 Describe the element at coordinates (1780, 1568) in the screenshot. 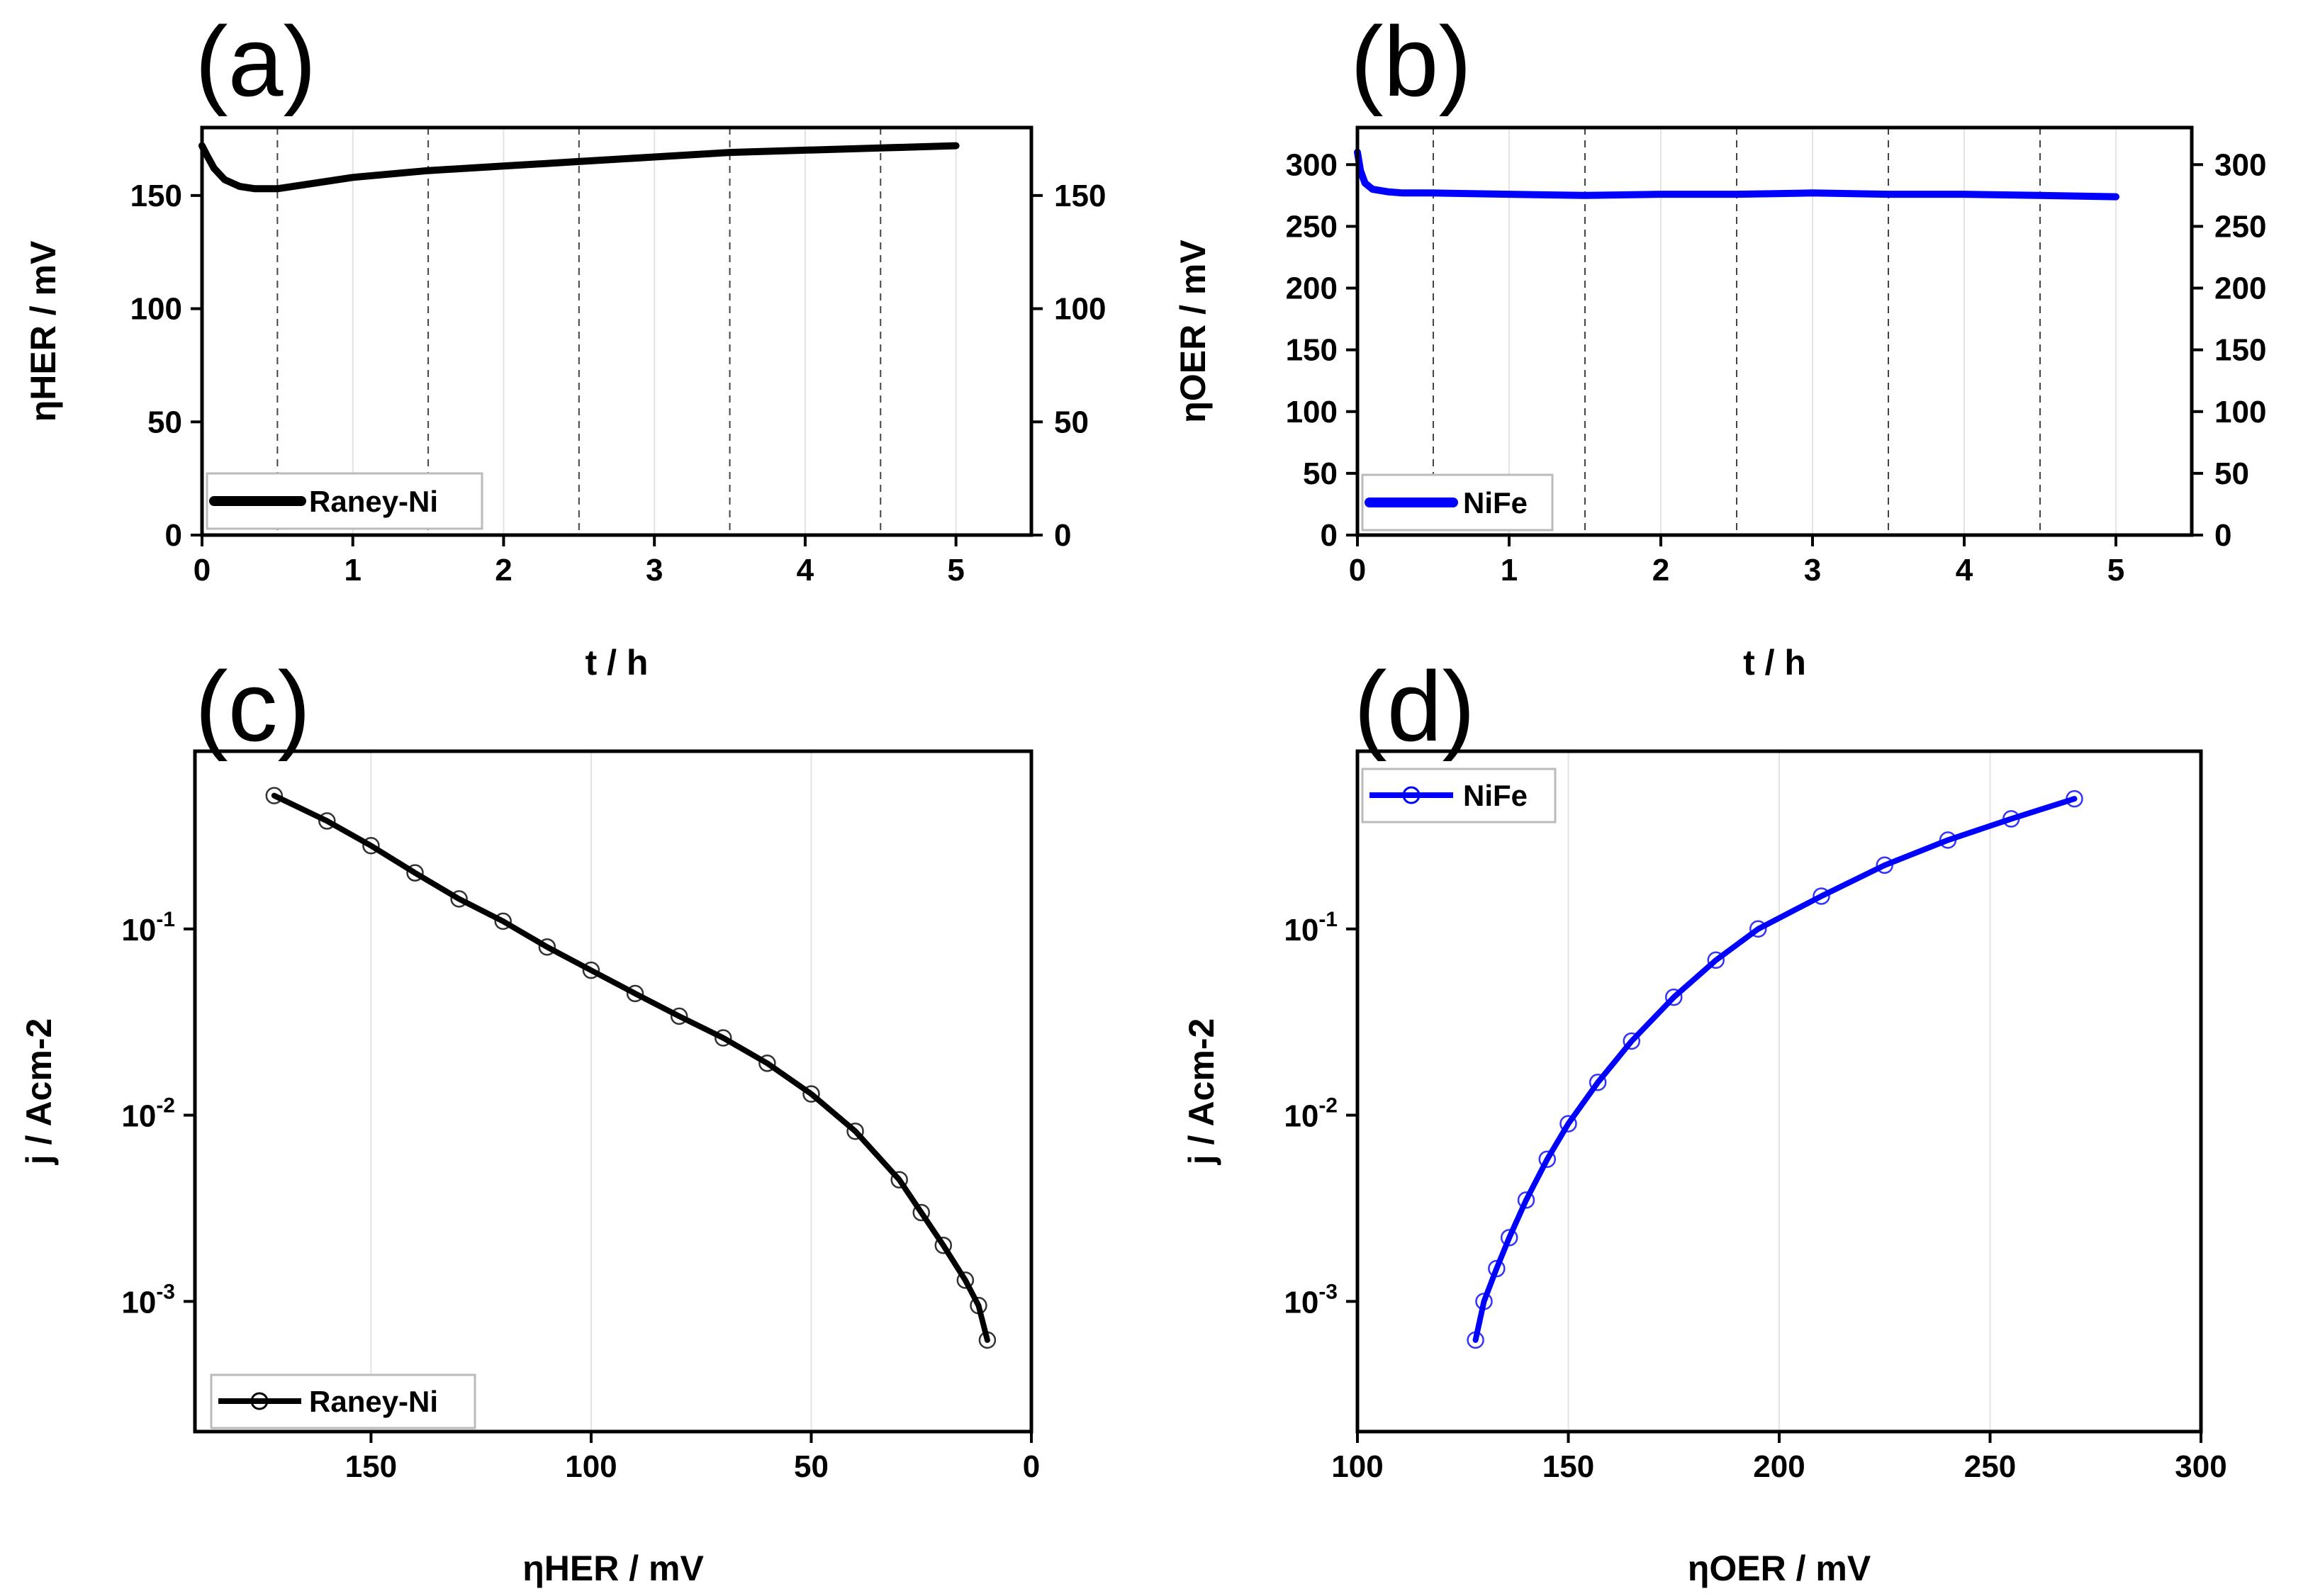

I see `x-axis-title: ηOER / mV` at that location.